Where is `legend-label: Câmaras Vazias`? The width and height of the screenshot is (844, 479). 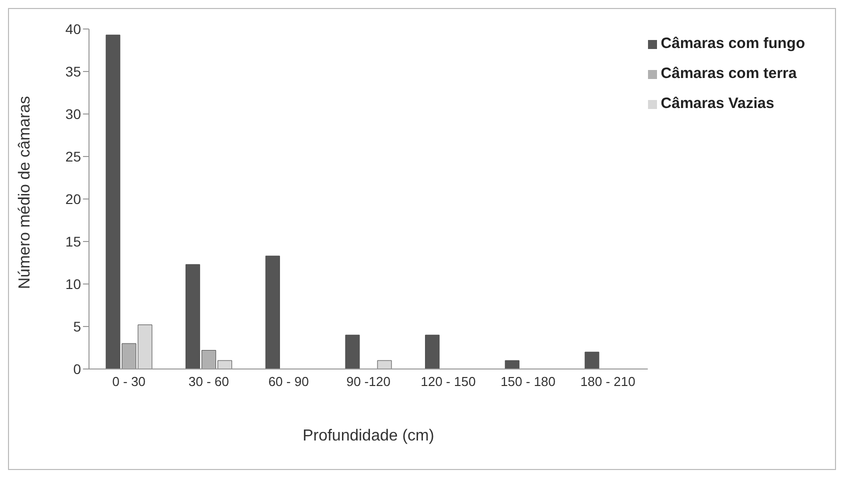 legend-label: Câmaras Vazias is located at coordinates (717, 103).